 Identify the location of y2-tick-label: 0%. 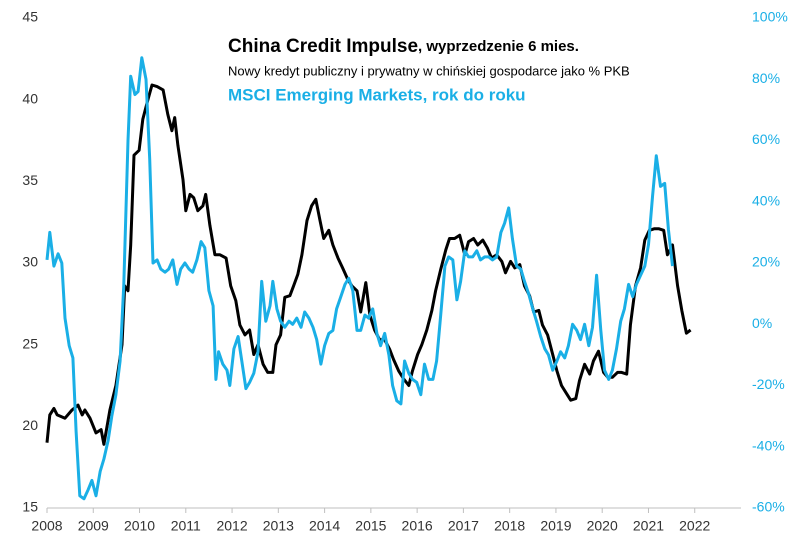
(762, 323).